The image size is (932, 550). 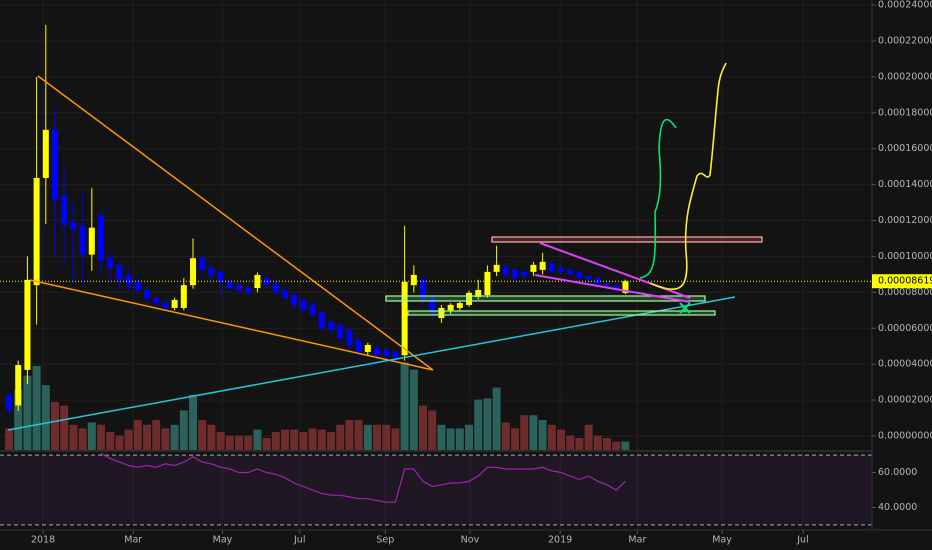 I want to click on y-tick-label: 0.00008000, so click(x=905, y=292).